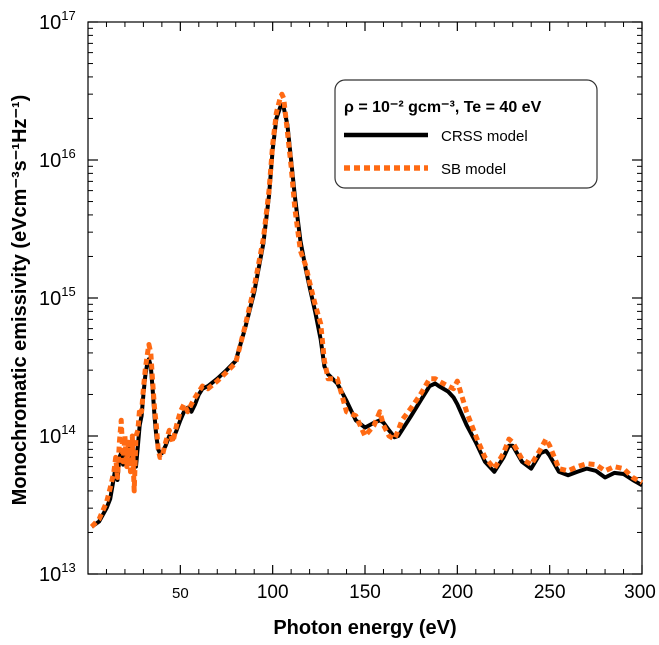 The width and height of the screenshot is (659, 645). What do you see at coordinates (484, 136) in the screenshot?
I see `legend-label-crss: CRSS model` at bounding box center [484, 136].